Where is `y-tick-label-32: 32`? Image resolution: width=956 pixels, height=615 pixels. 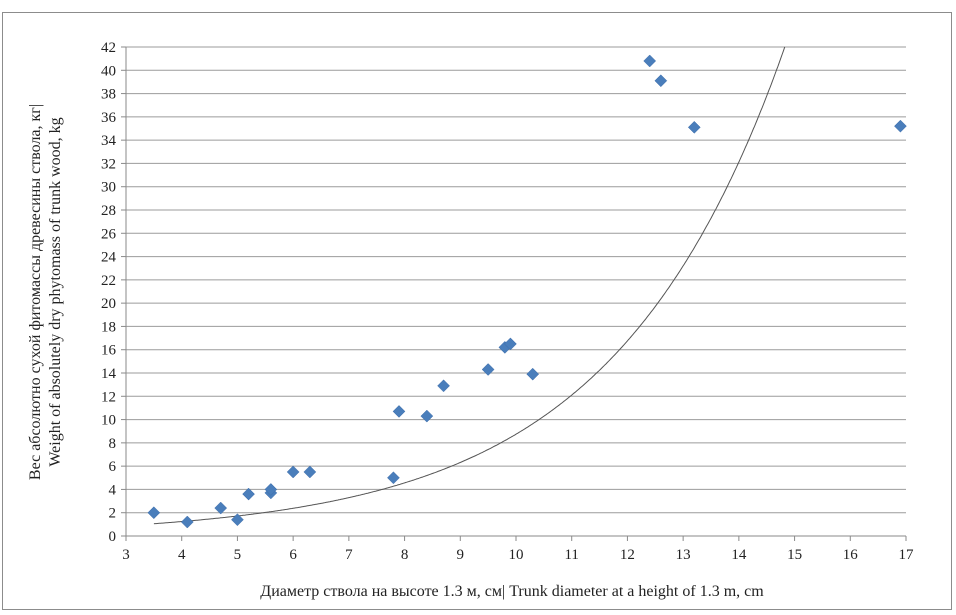 y-tick-label-32: 32 is located at coordinates (108, 164).